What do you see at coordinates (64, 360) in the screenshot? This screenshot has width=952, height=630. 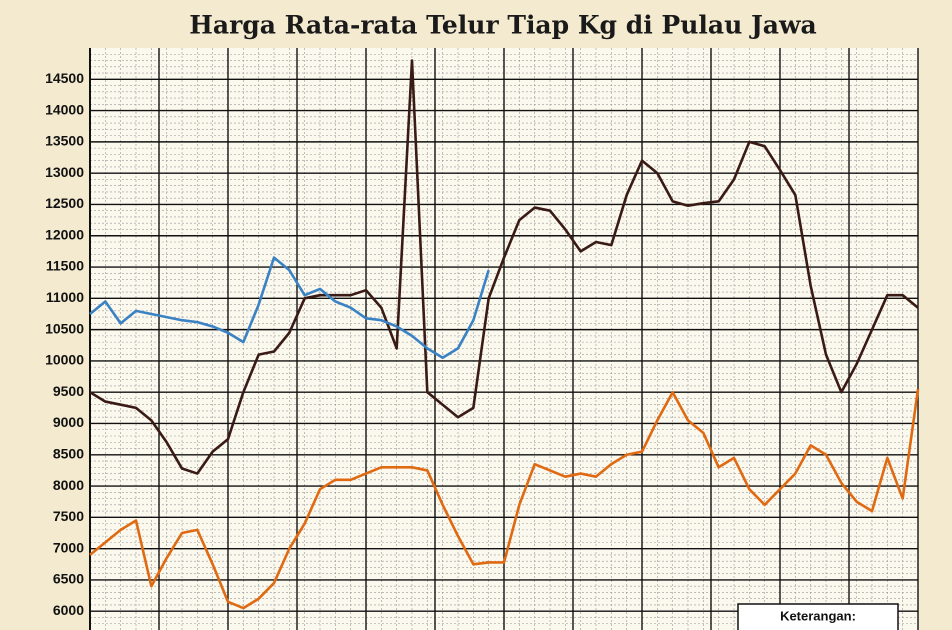 I see `y-tick-label: 10000` at bounding box center [64, 360].